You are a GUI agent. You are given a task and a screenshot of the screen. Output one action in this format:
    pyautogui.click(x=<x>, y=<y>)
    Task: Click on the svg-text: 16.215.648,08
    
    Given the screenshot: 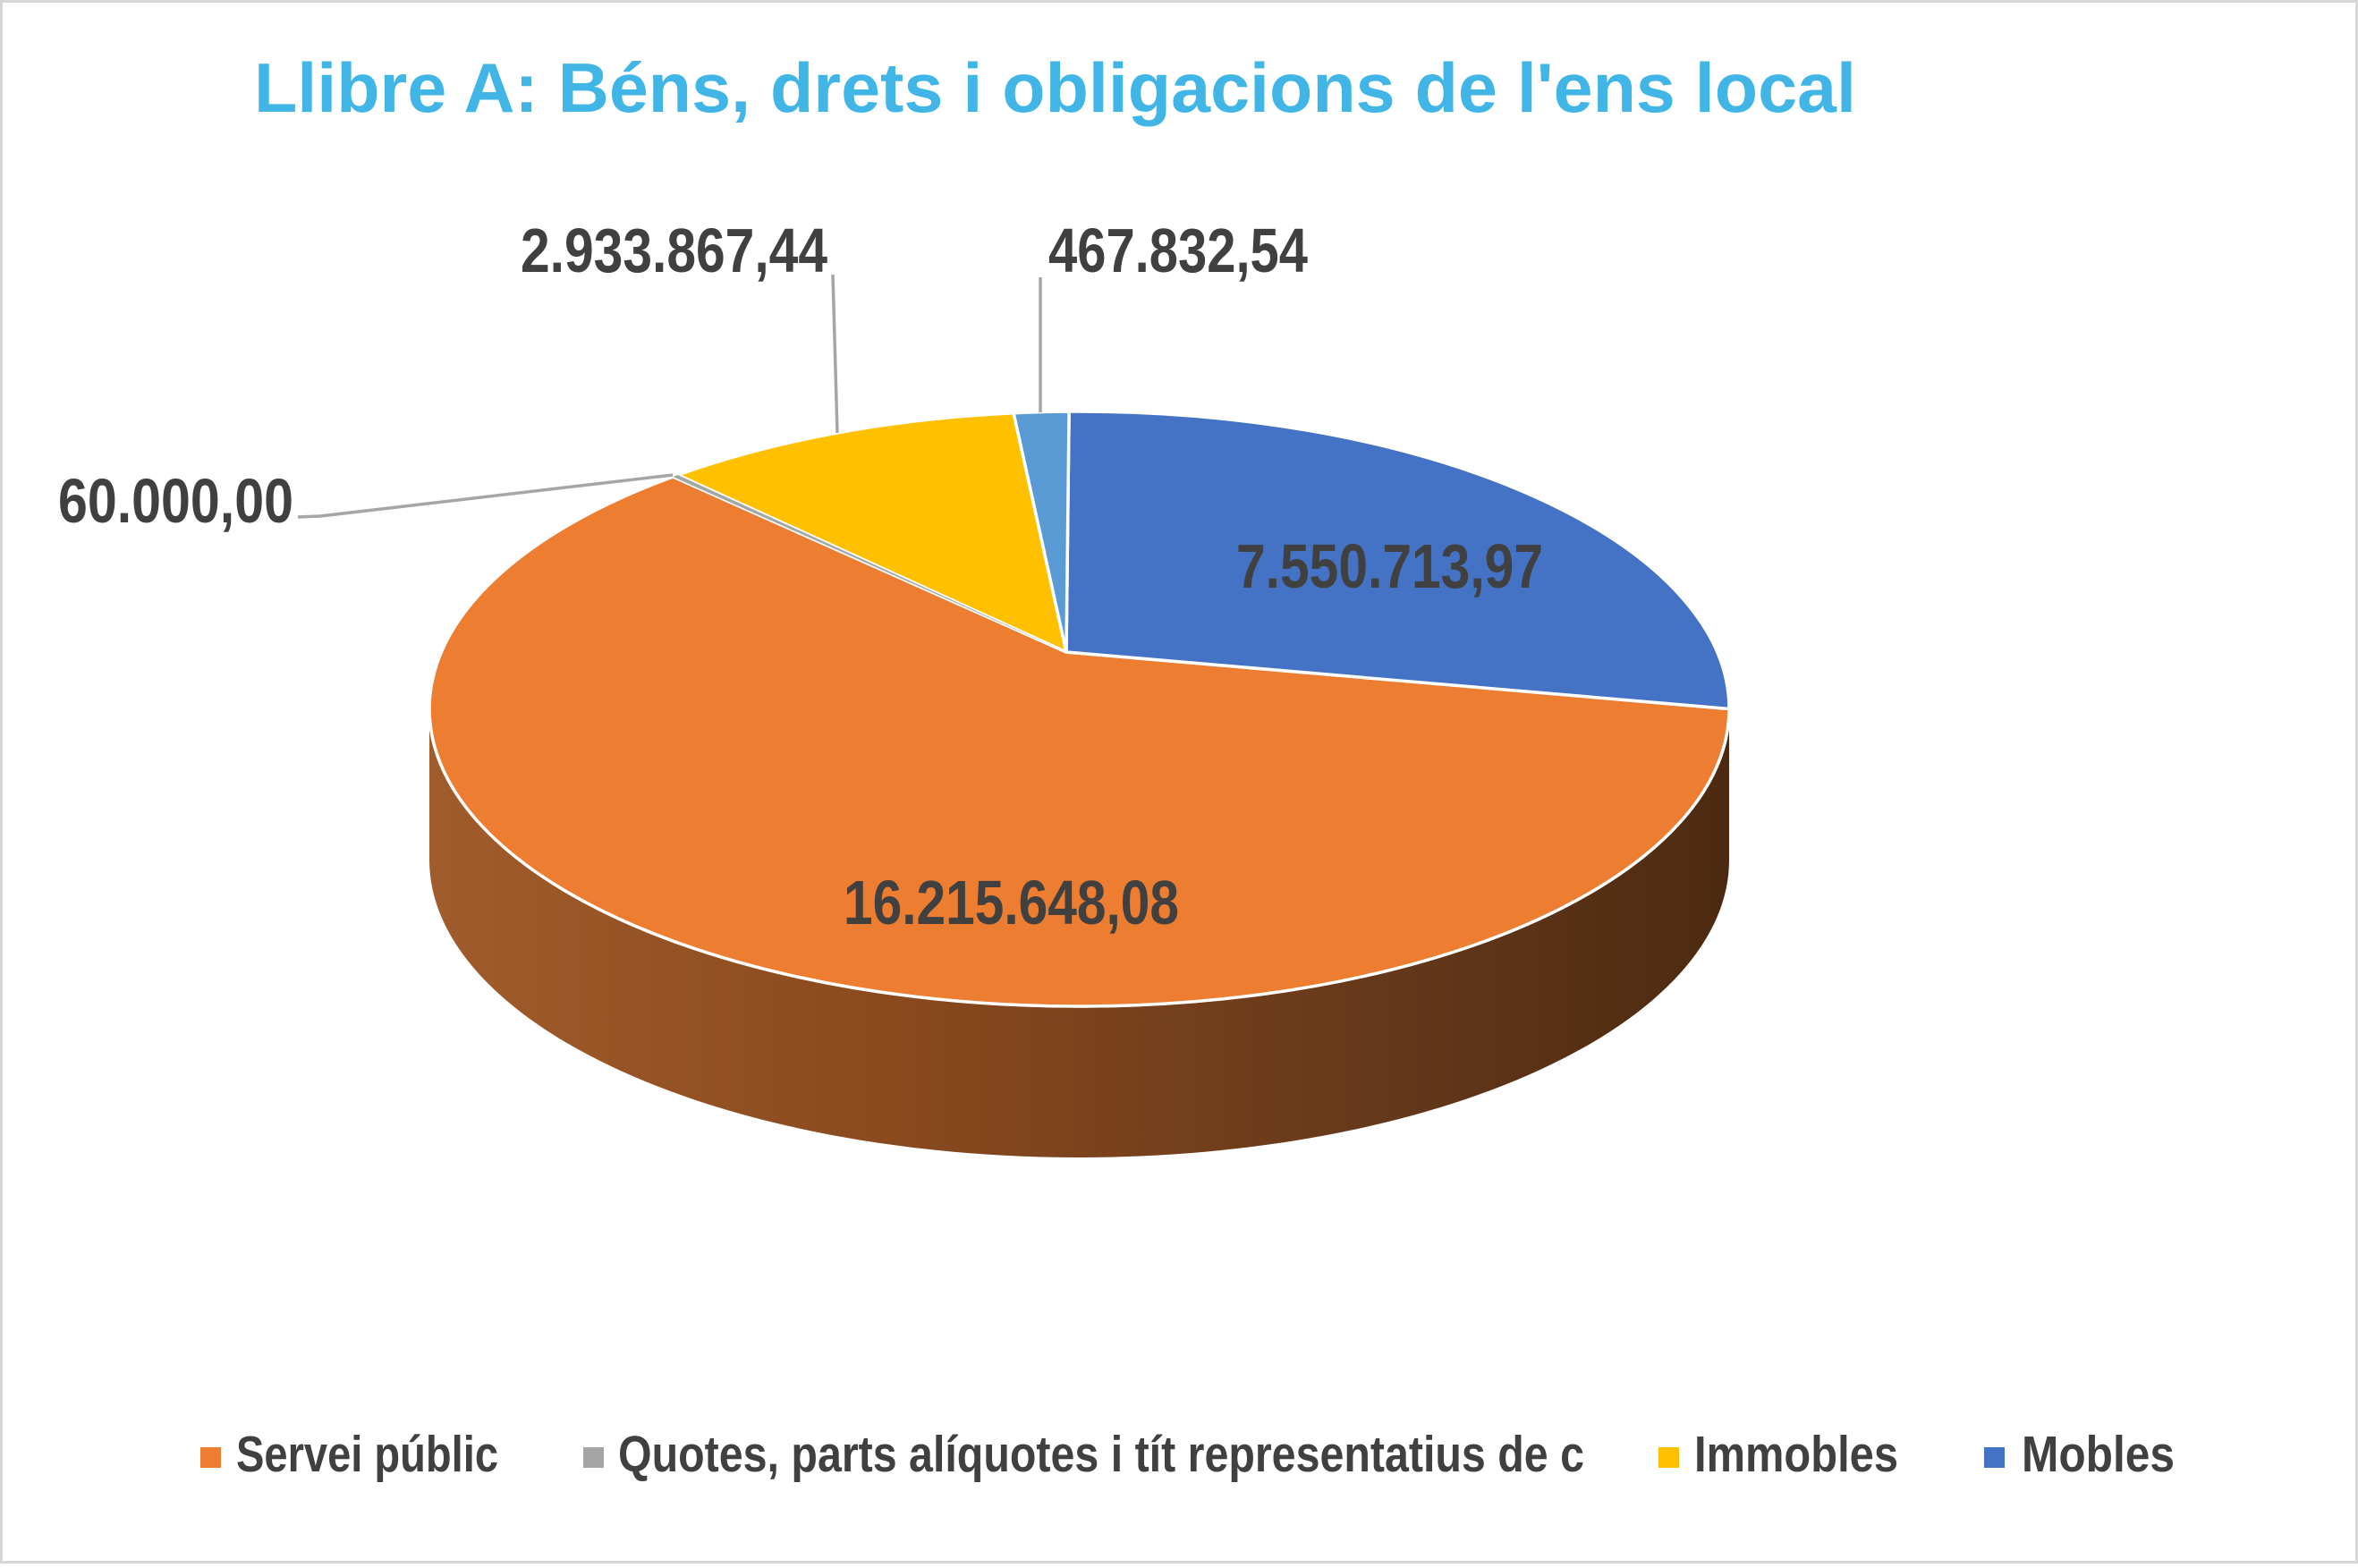 What is the action you would take?
    pyautogui.click(x=1012, y=903)
    